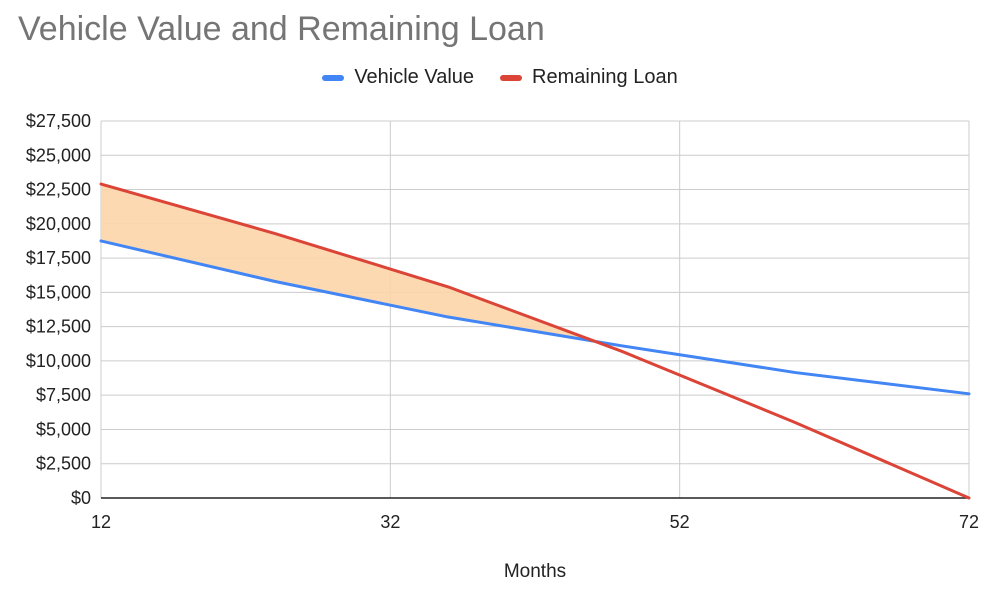 The width and height of the screenshot is (1000, 591). I want to click on y-tick-label: $25,000, so click(58, 155).